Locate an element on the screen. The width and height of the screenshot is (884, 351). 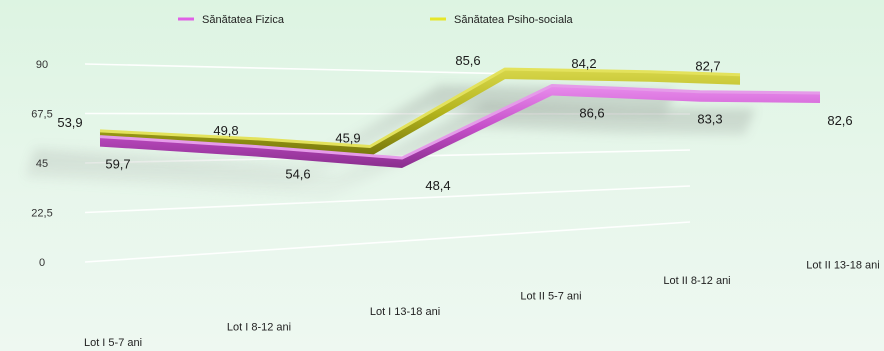
legend-label: Sănătatea Fizica is located at coordinates (243, 20).